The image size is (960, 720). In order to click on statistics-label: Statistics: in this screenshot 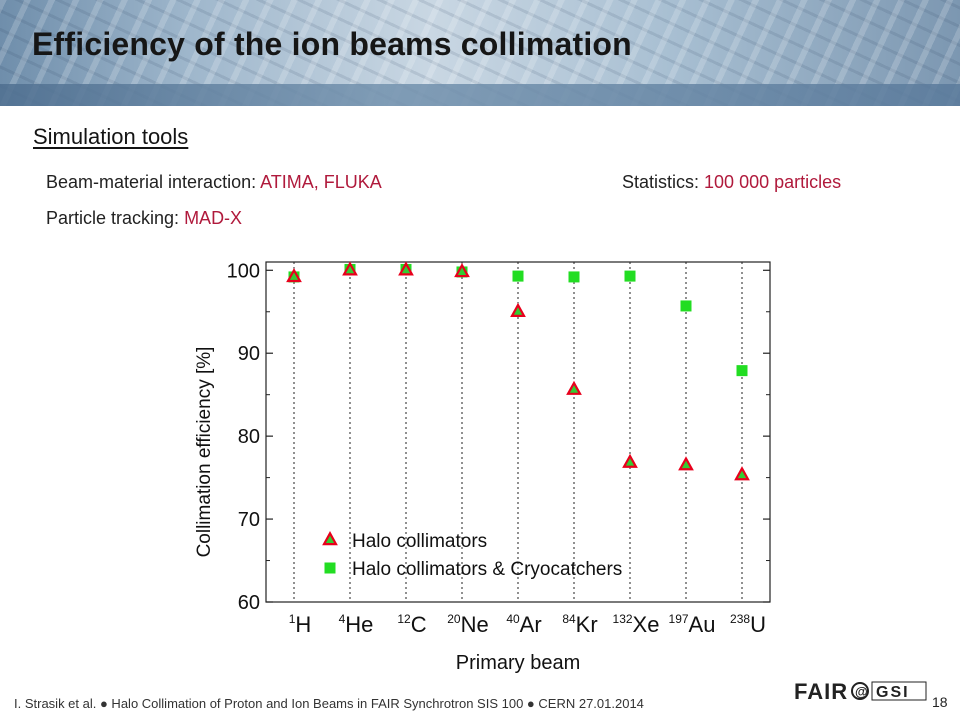, I will do `click(663, 182)`.